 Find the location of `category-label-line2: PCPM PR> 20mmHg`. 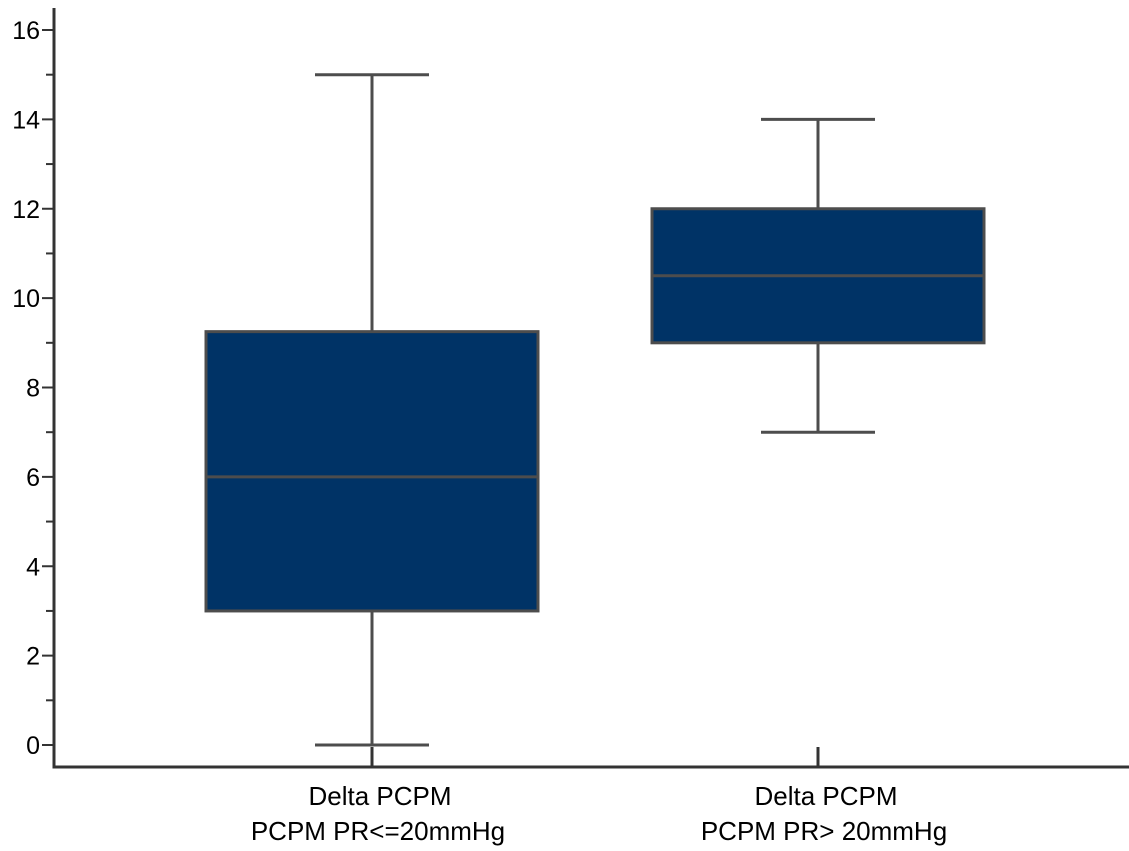

category-label-line2: PCPM PR> 20mmHg is located at coordinates (824, 831).